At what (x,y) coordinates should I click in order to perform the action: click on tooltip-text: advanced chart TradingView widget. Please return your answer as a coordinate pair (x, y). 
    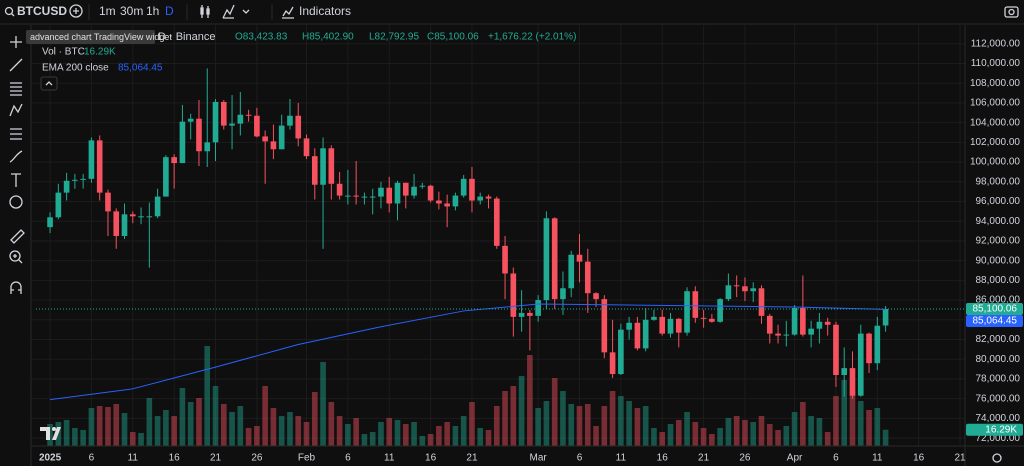
    Looking at the image, I should click on (101, 37).